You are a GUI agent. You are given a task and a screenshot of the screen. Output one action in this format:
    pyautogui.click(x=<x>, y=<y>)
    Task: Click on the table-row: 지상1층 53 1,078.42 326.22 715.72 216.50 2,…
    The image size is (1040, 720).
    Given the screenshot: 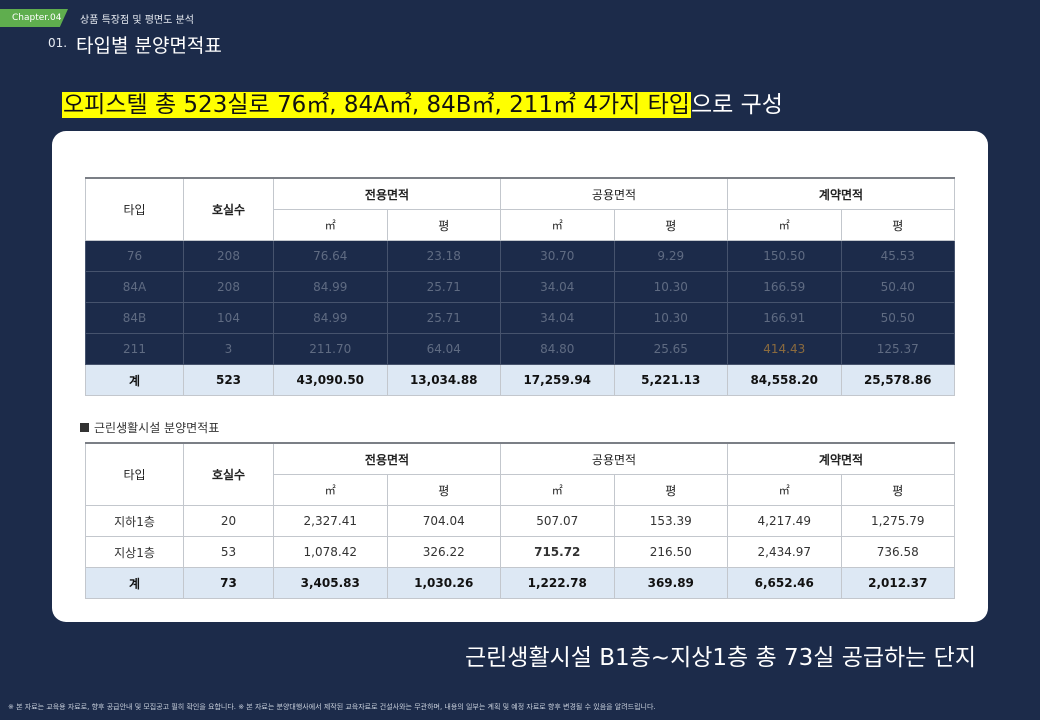 What is the action you would take?
    pyautogui.click(x=520, y=552)
    